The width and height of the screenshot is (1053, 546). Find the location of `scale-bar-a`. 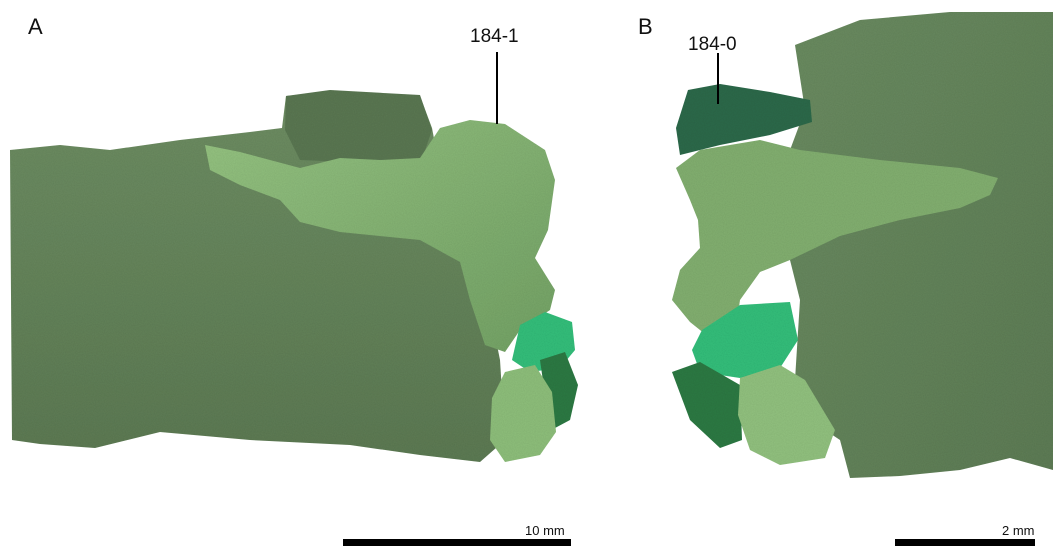

scale-bar-a is located at coordinates (457, 542).